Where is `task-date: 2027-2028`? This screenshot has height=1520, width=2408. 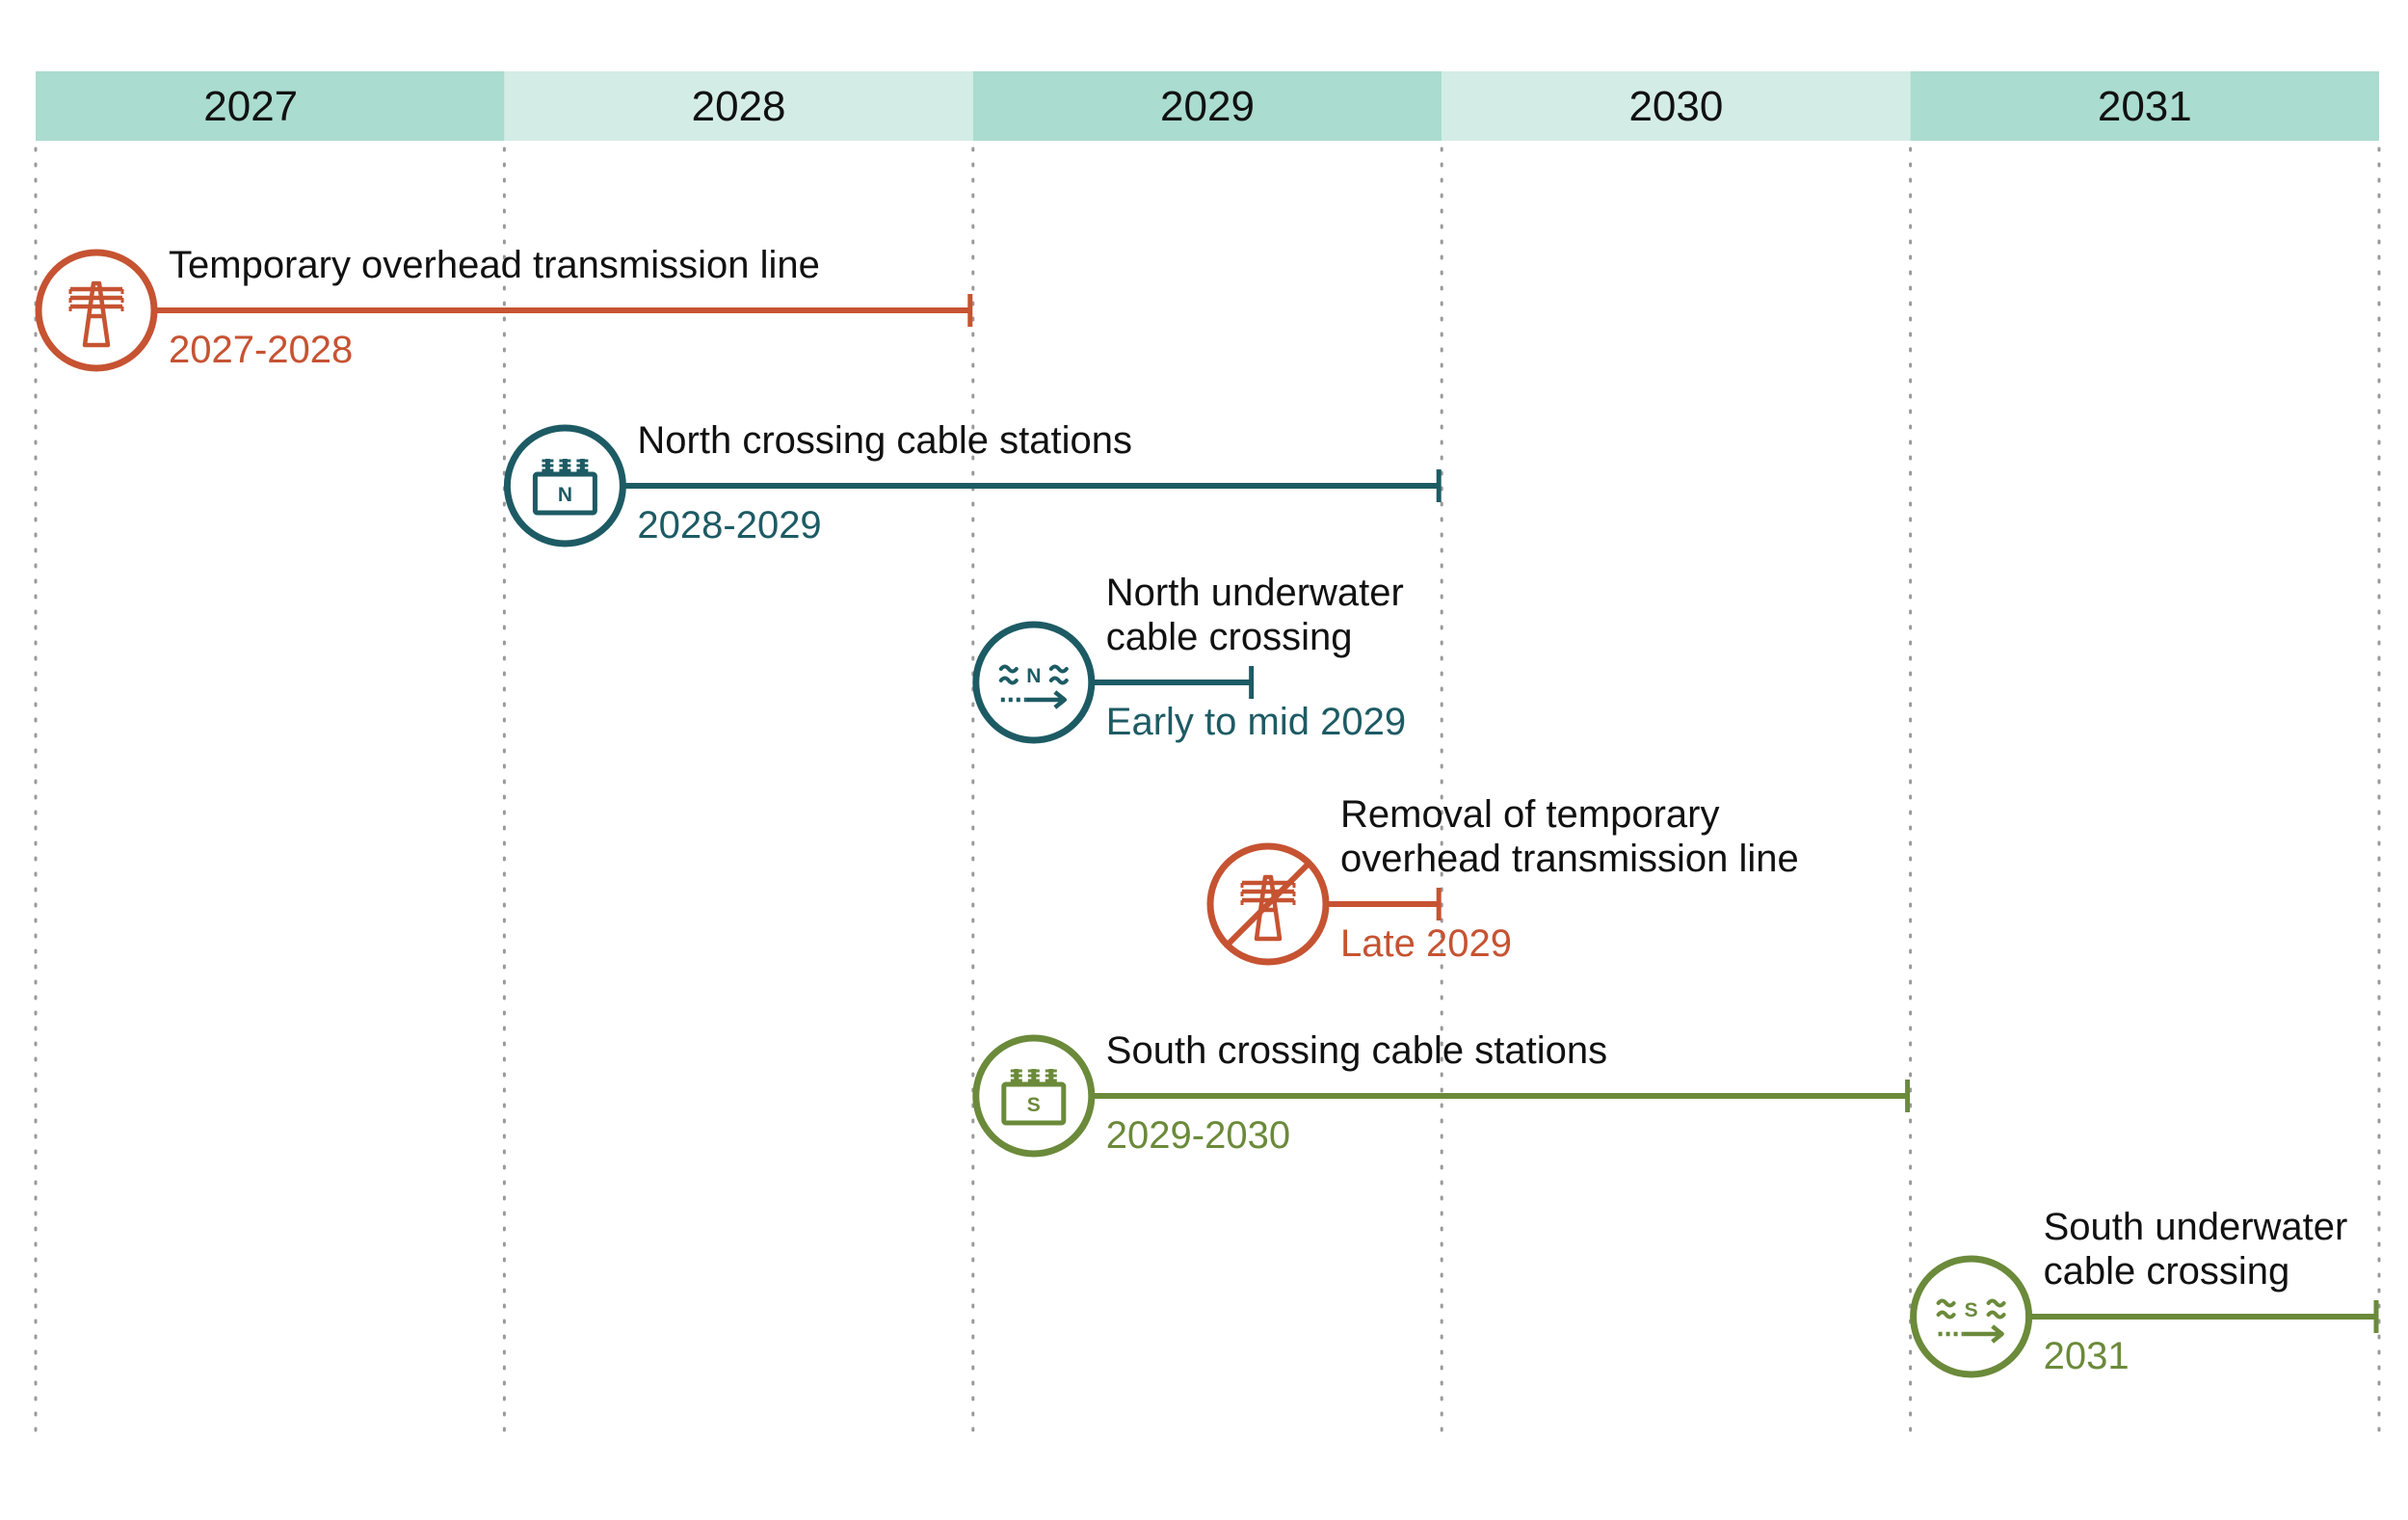 task-date: 2027-2028 is located at coordinates (261, 350).